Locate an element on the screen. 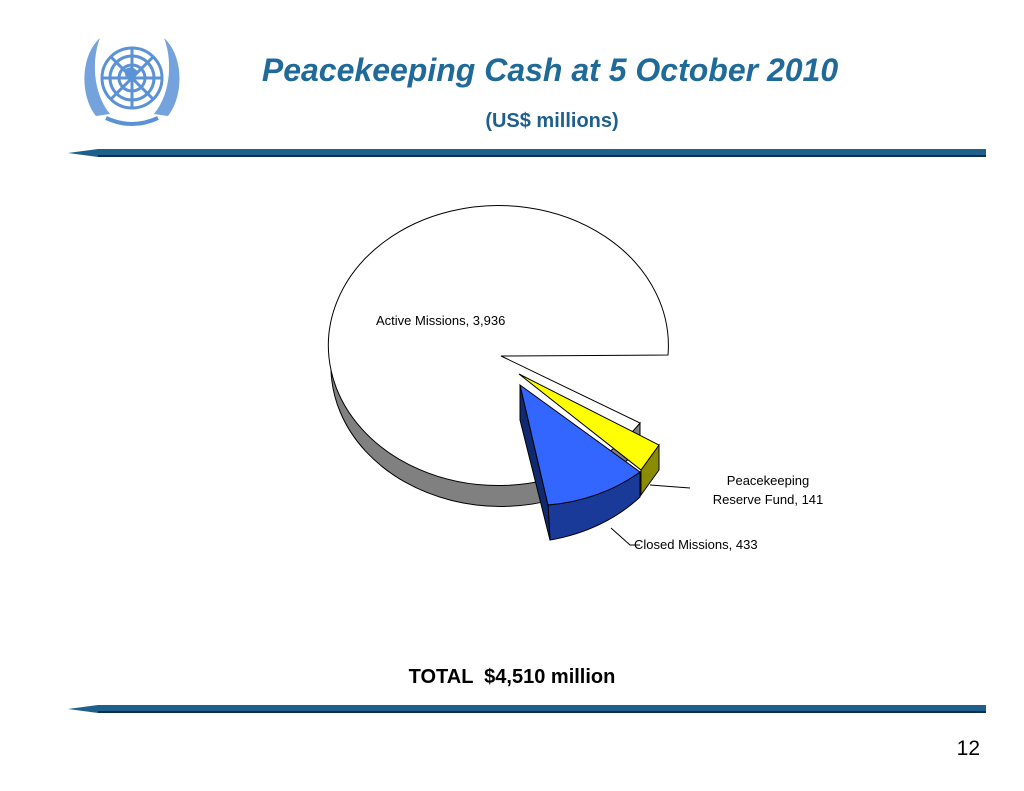 The width and height of the screenshot is (1024, 791). data-label-reserve-fund-line1: Peacekeeping is located at coordinates (768, 480).